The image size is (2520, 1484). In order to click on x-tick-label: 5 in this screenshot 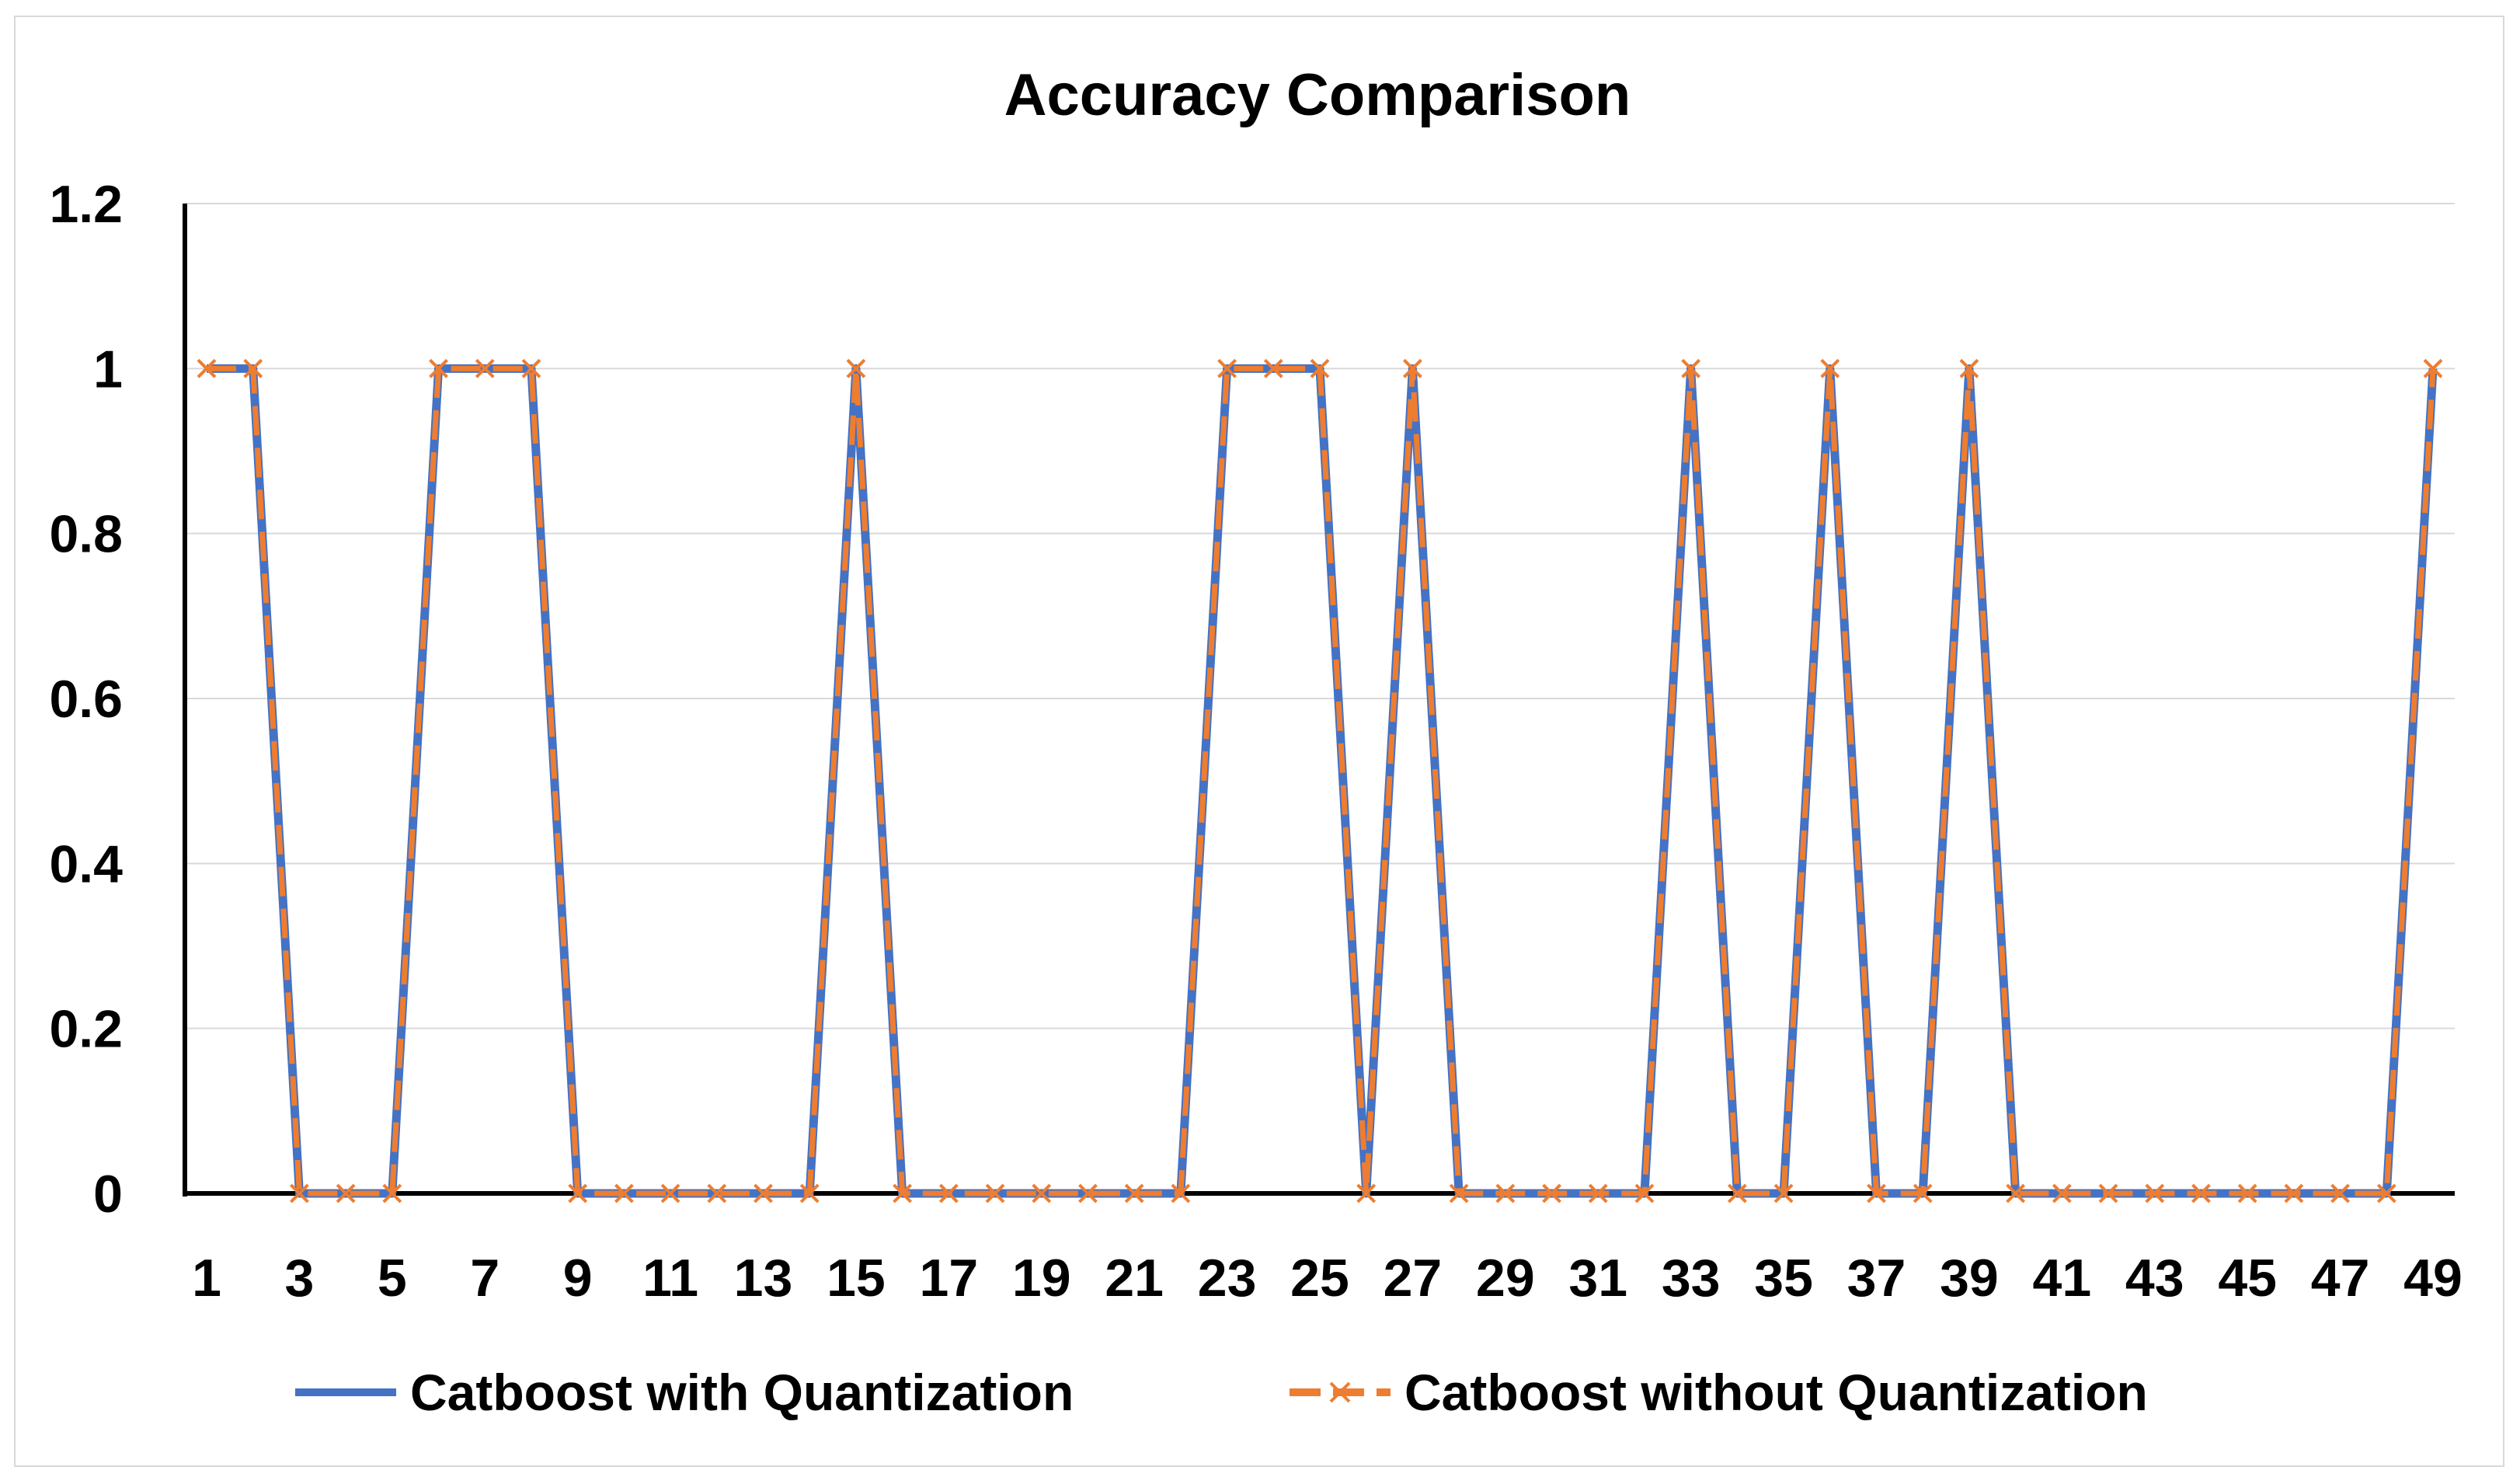, I will do `click(392, 1278)`.